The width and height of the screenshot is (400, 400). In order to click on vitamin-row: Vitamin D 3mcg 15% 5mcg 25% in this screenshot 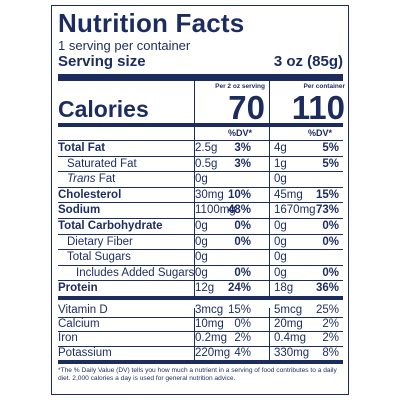, I will do `click(200, 311)`.